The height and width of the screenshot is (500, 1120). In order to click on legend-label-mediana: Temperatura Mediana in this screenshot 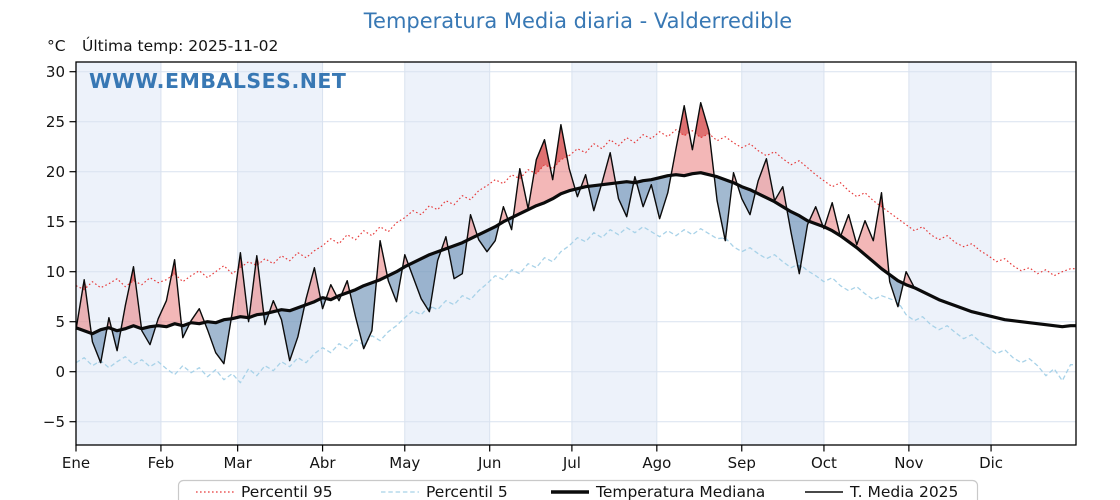, I will do `click(680, 491)`.